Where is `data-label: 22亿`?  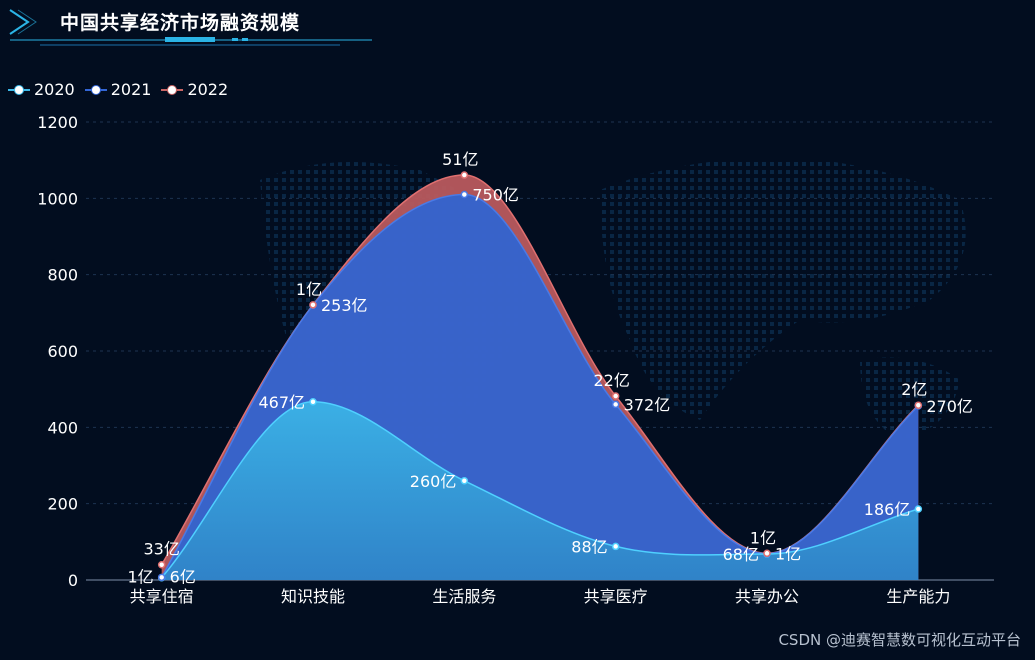
data-label: 22亿 is located at coordinates (611, 380).